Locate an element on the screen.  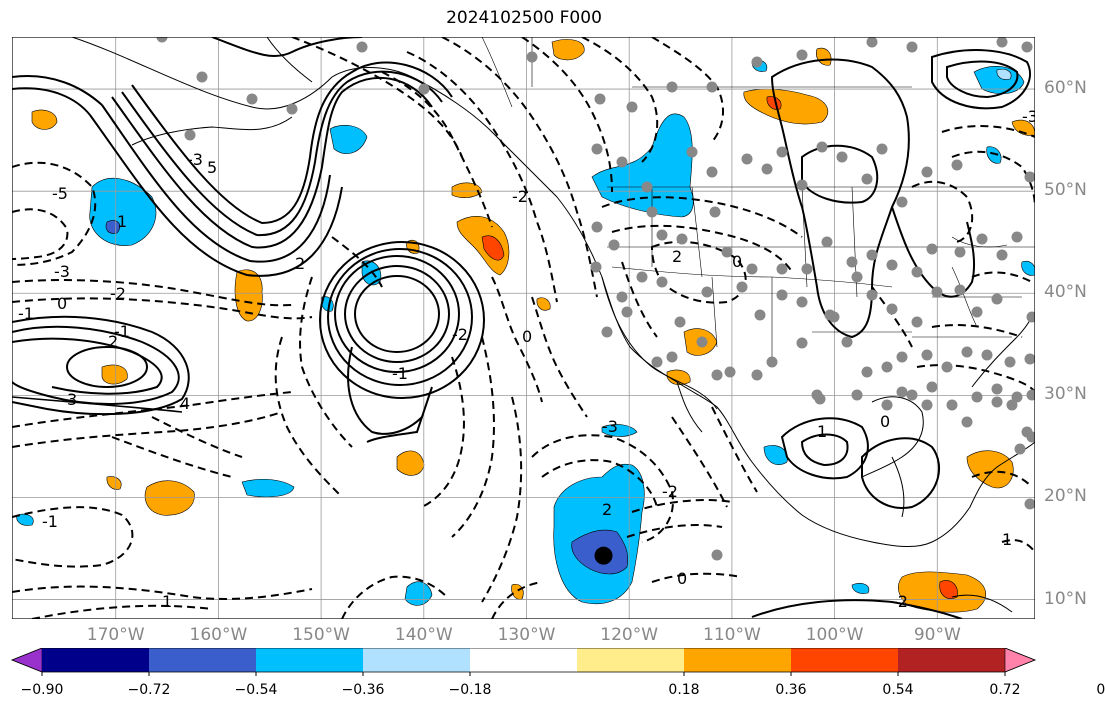
contour-label: -3 is located at coordinates (62, 271).